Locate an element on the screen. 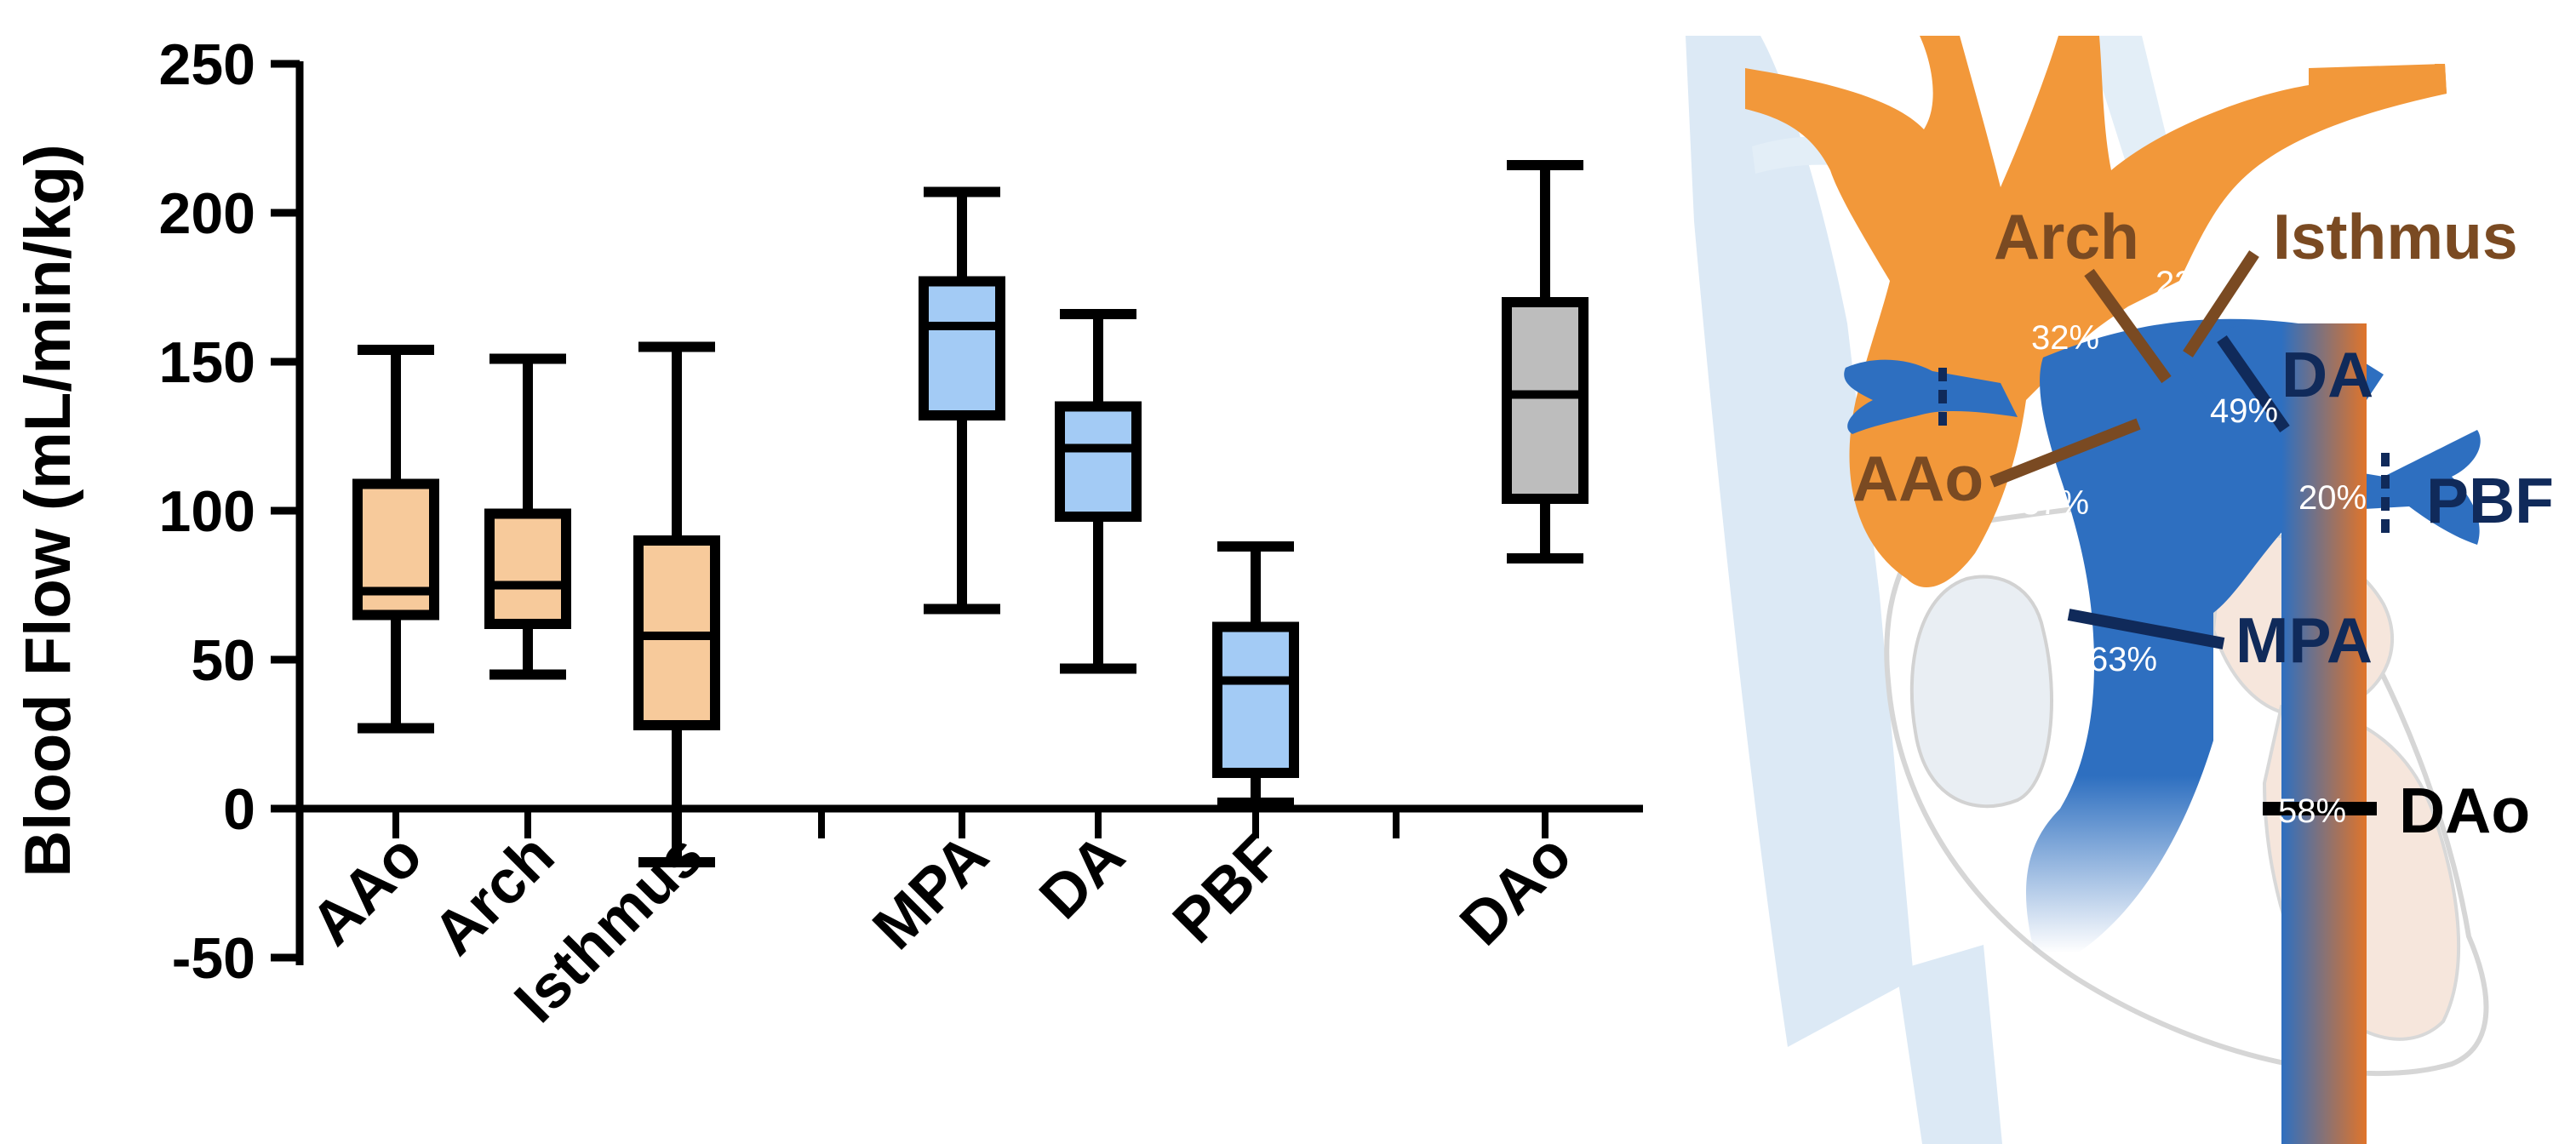 The width and height of the screenshot is (2576, 1144). arch-marker is located at coordinates (2128, 326).